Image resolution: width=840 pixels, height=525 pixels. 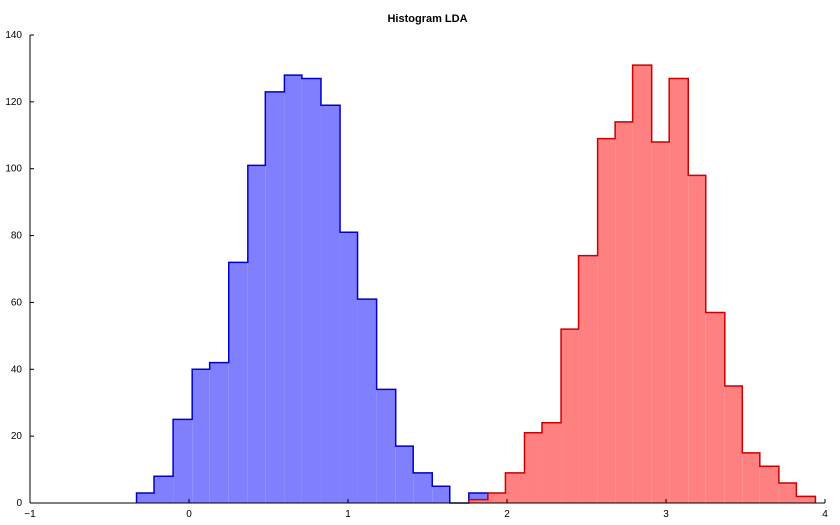 I want to click on y-tick-label: 20, so click(x=17, y=436).